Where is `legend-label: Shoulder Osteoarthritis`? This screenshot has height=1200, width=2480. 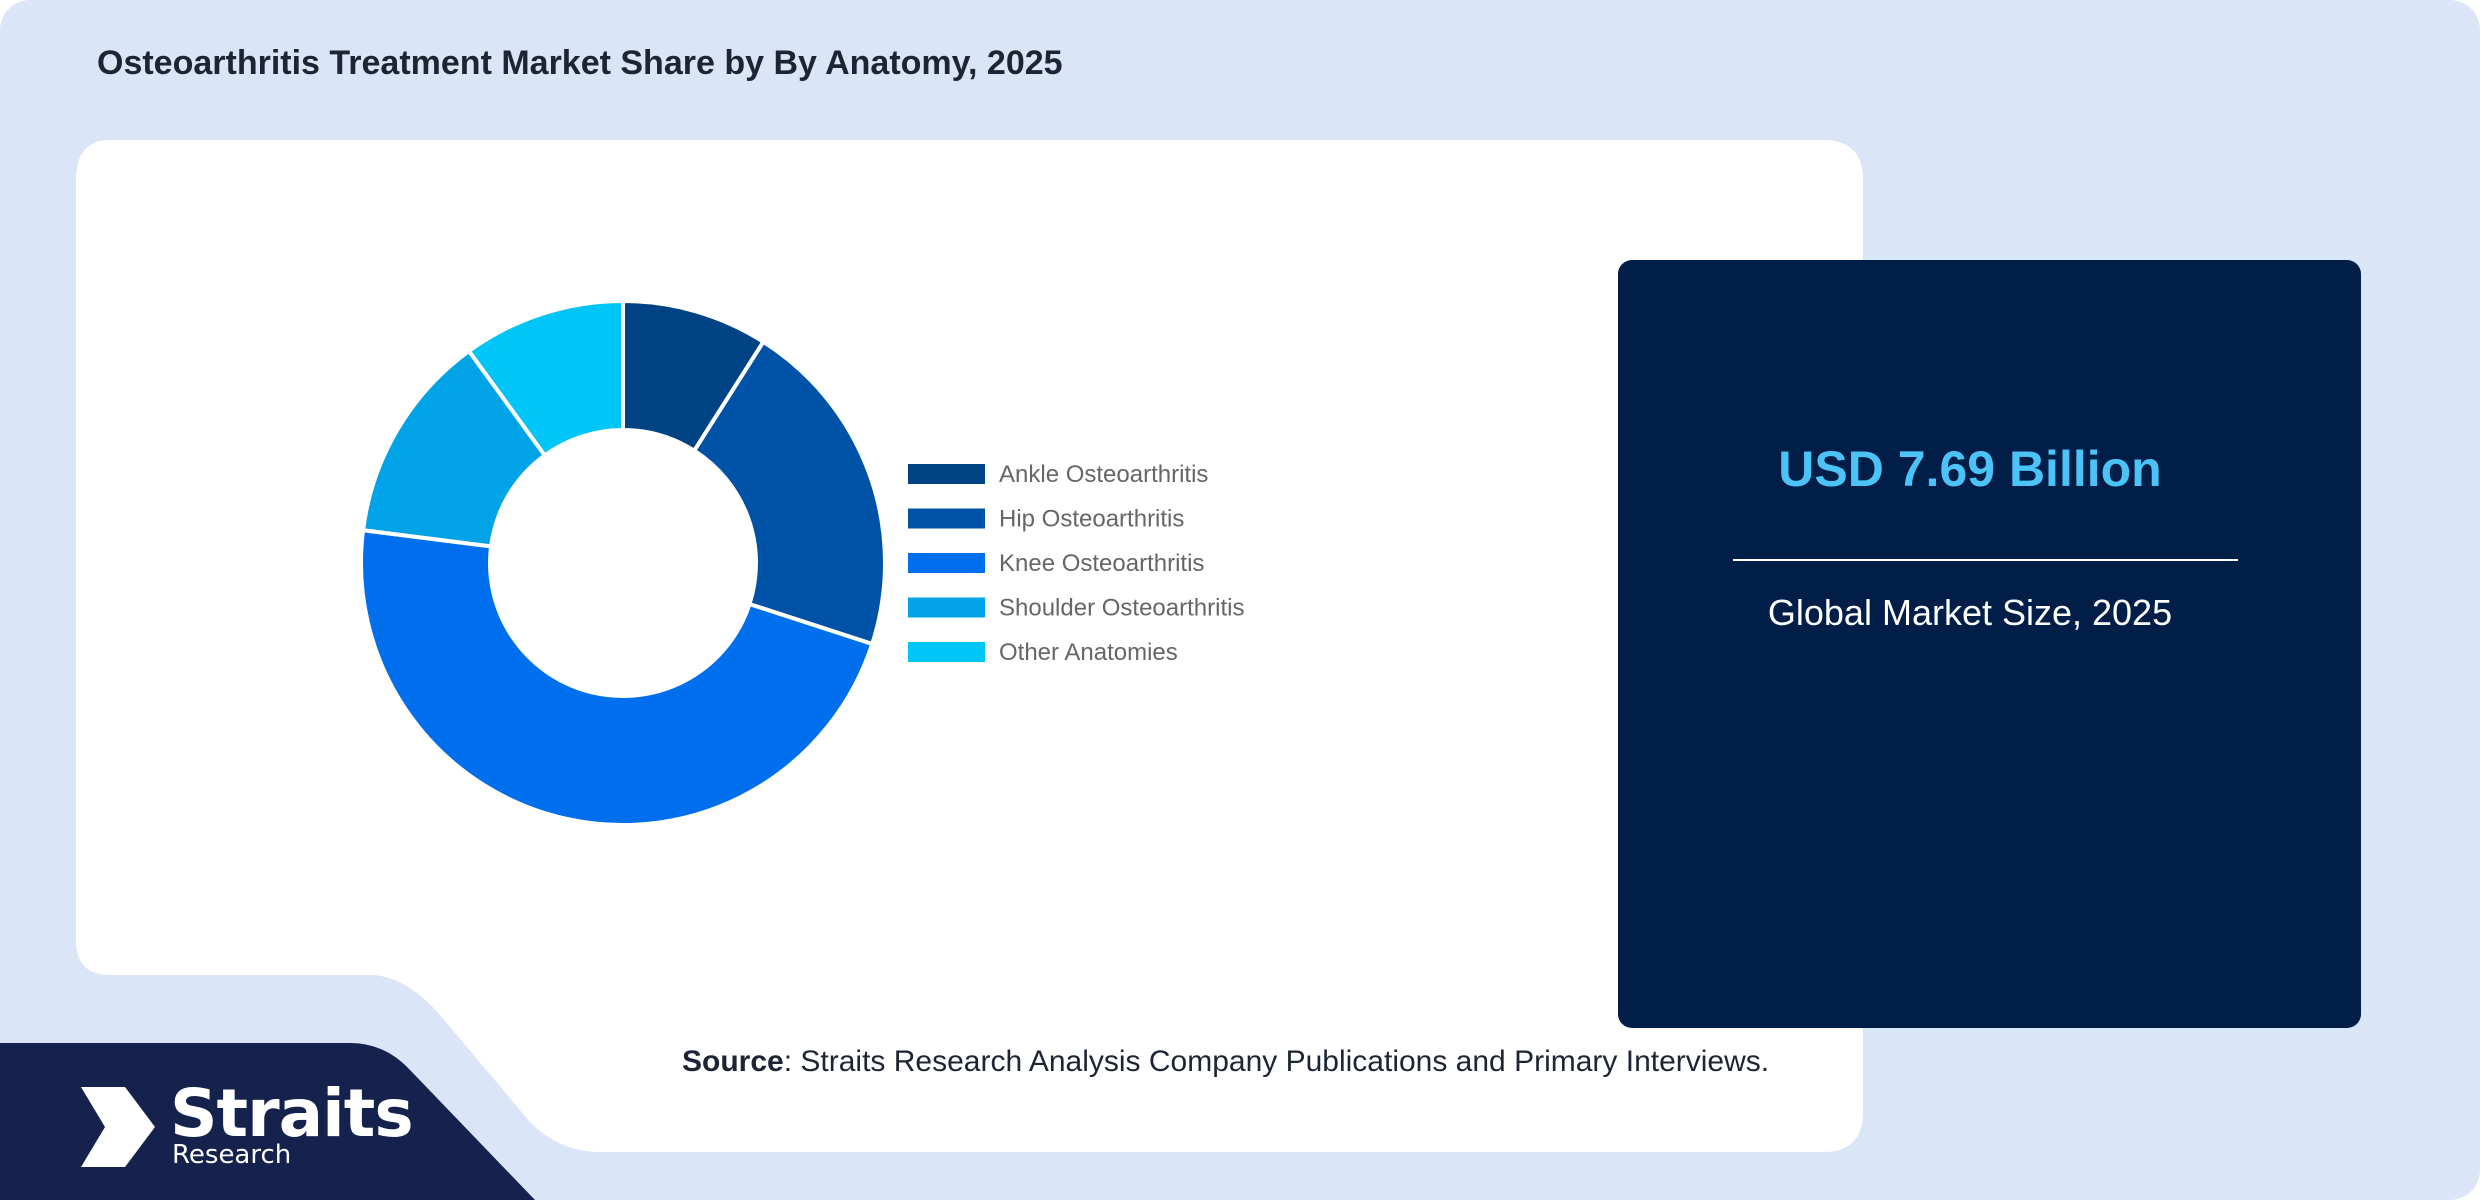
legend-label: Shoulder Osteoarthritis is located at coordinates (1121, 608).